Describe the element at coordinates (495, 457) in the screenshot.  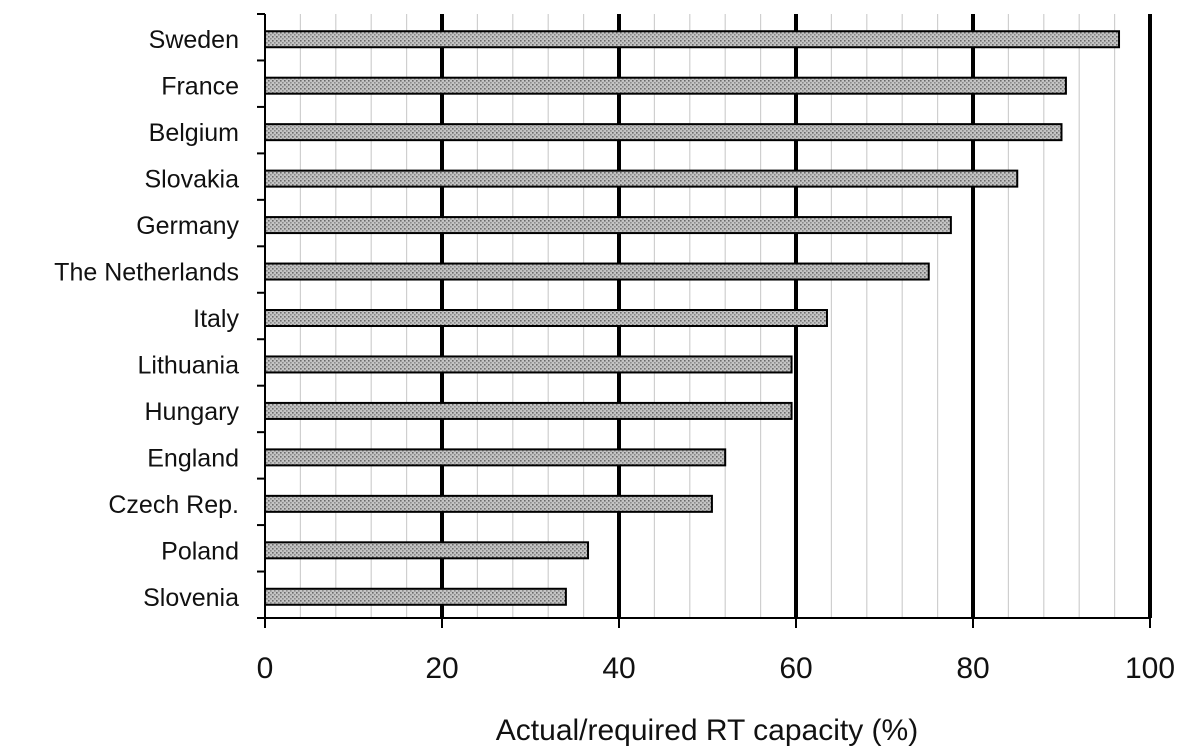
I see `bar-england` at that location.